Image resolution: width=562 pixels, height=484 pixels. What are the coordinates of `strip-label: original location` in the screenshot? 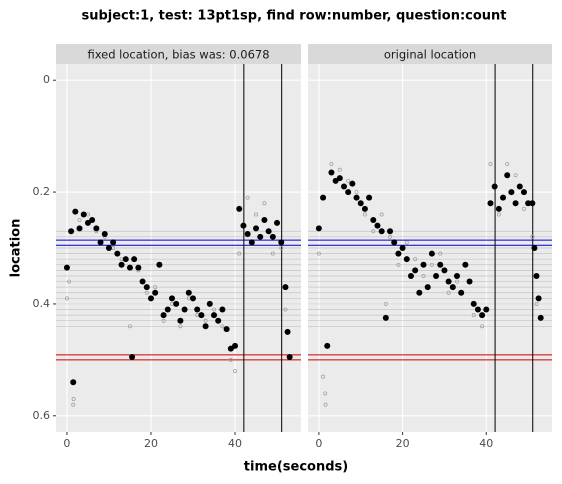 It's located at (430, 55).